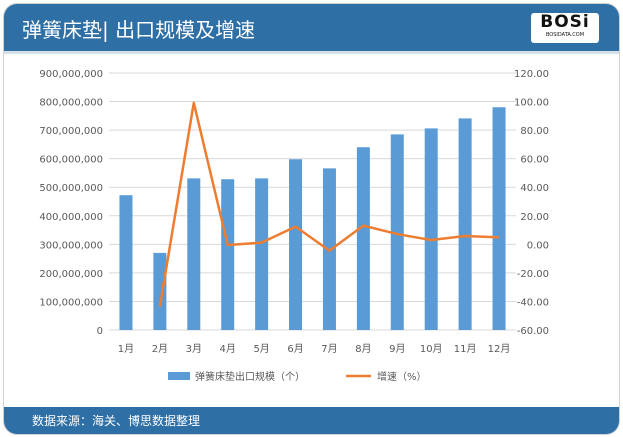  What do you see at coordinates (534, 160) in the screenshot?
I see `right-tick-label: 60.00` at bounding box center [534, 160].